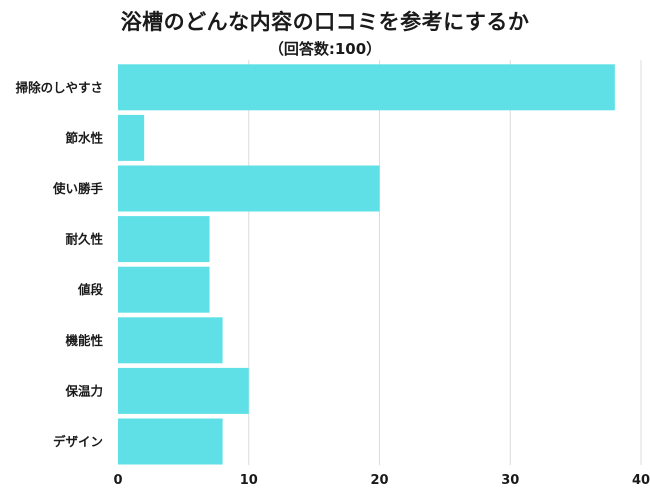 Image resolution: width=650 pixels, height=488 pixels. What do you see at coordinates (325, 49) in the screenshot?
I see `chart-subtitle: （回答数:100）` at bounding box center [325, 49].